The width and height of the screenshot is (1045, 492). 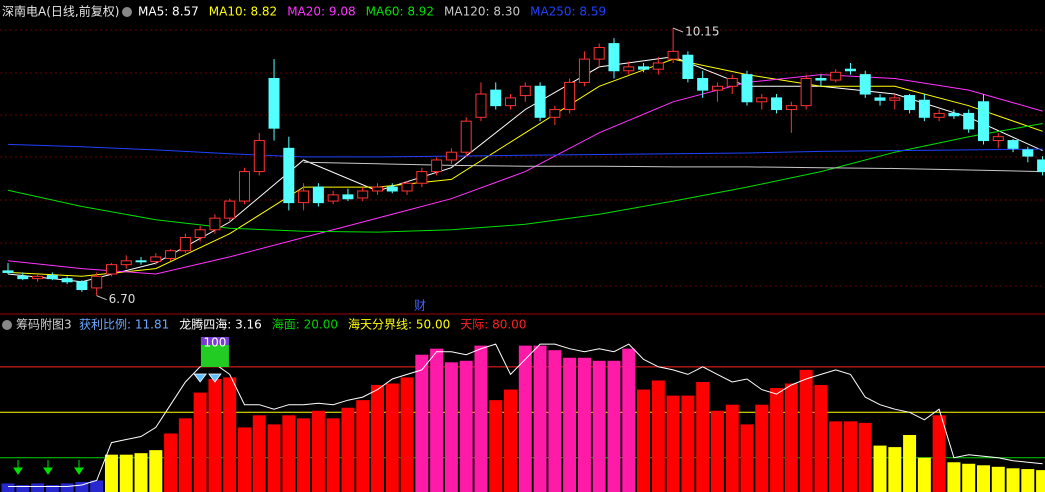 What do you see at coordinates (214, 341) in the screenshot?
I see `marker-top` at bounding box center [214, 341].